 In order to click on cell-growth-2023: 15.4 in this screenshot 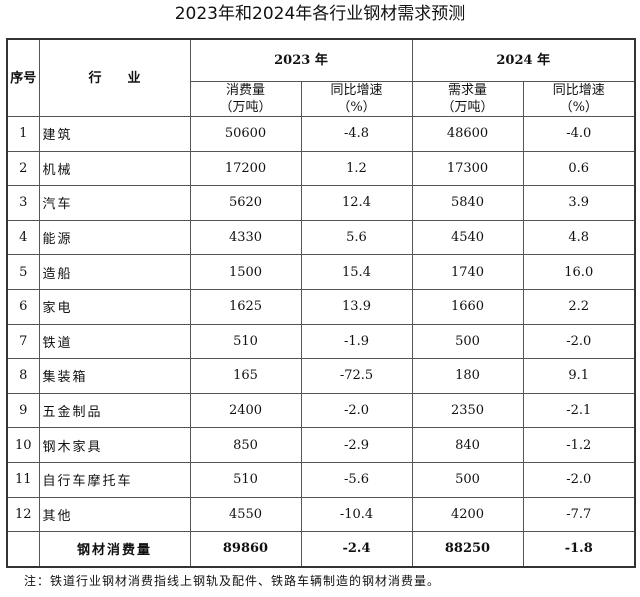, I will do `click(356, 272)`.